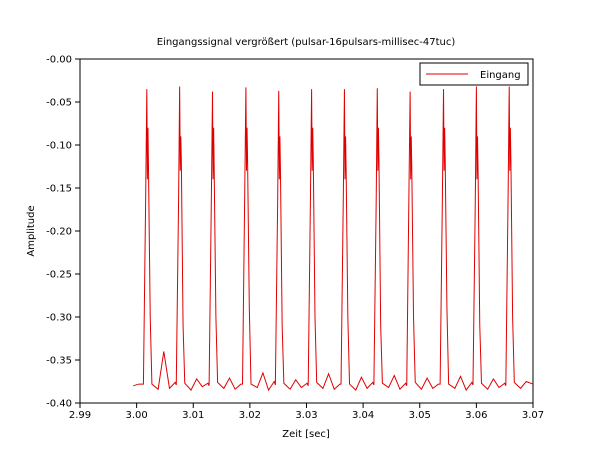 The image size is (610, 460). Describe the element at coordinates (363, 415) in the screenshot. I see `x-tick-label: 3.04` at that location.